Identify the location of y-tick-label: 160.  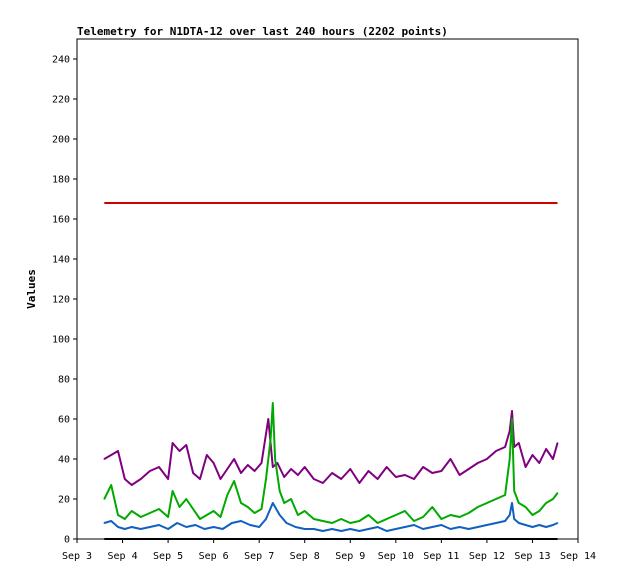
(61, 220).